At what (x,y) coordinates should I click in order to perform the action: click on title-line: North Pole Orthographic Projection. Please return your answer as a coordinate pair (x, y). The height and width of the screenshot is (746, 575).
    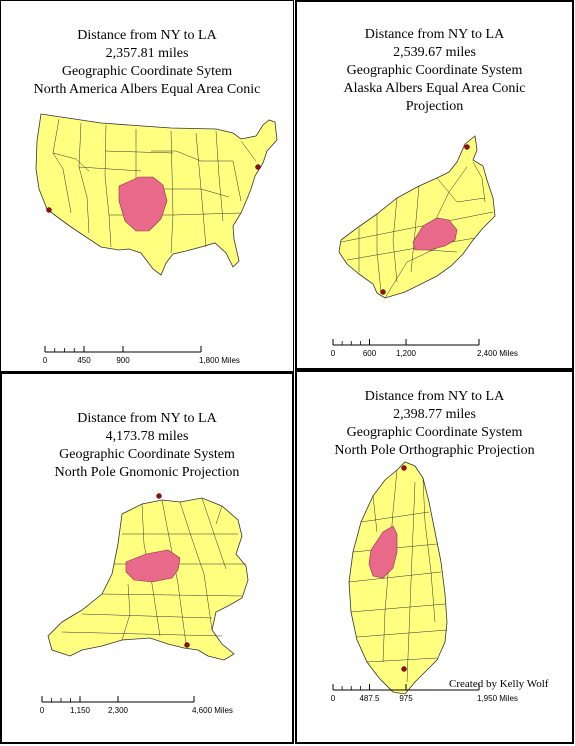
    Looking at the image, I should click on (434, 450).